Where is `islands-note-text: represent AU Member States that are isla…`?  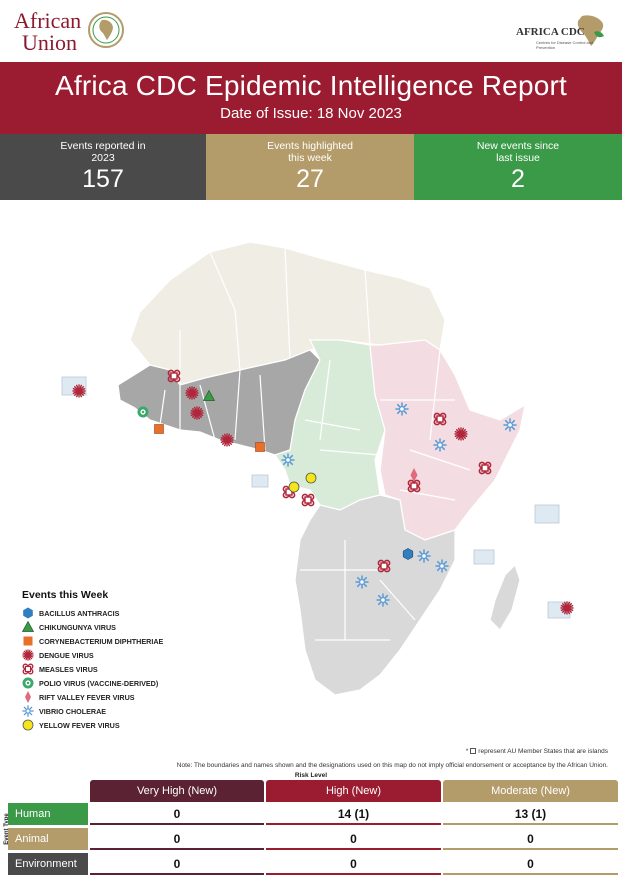
islands-note-text: represent AU Member States that are isla… is located at coordinates (543, 751).